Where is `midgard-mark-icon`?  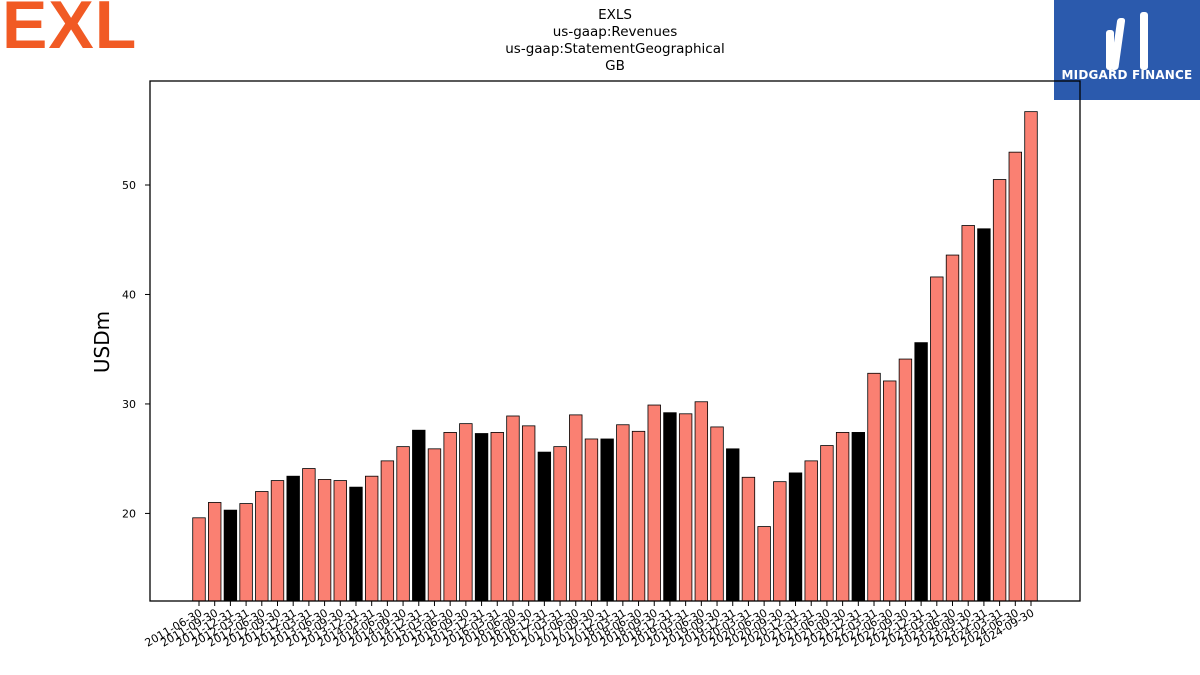 midgard-mark-icon is located at coordinates (1127, 41).